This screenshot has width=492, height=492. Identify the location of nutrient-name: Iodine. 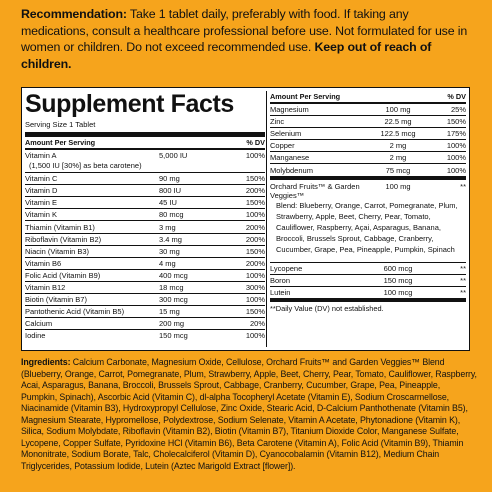
(35, 336).